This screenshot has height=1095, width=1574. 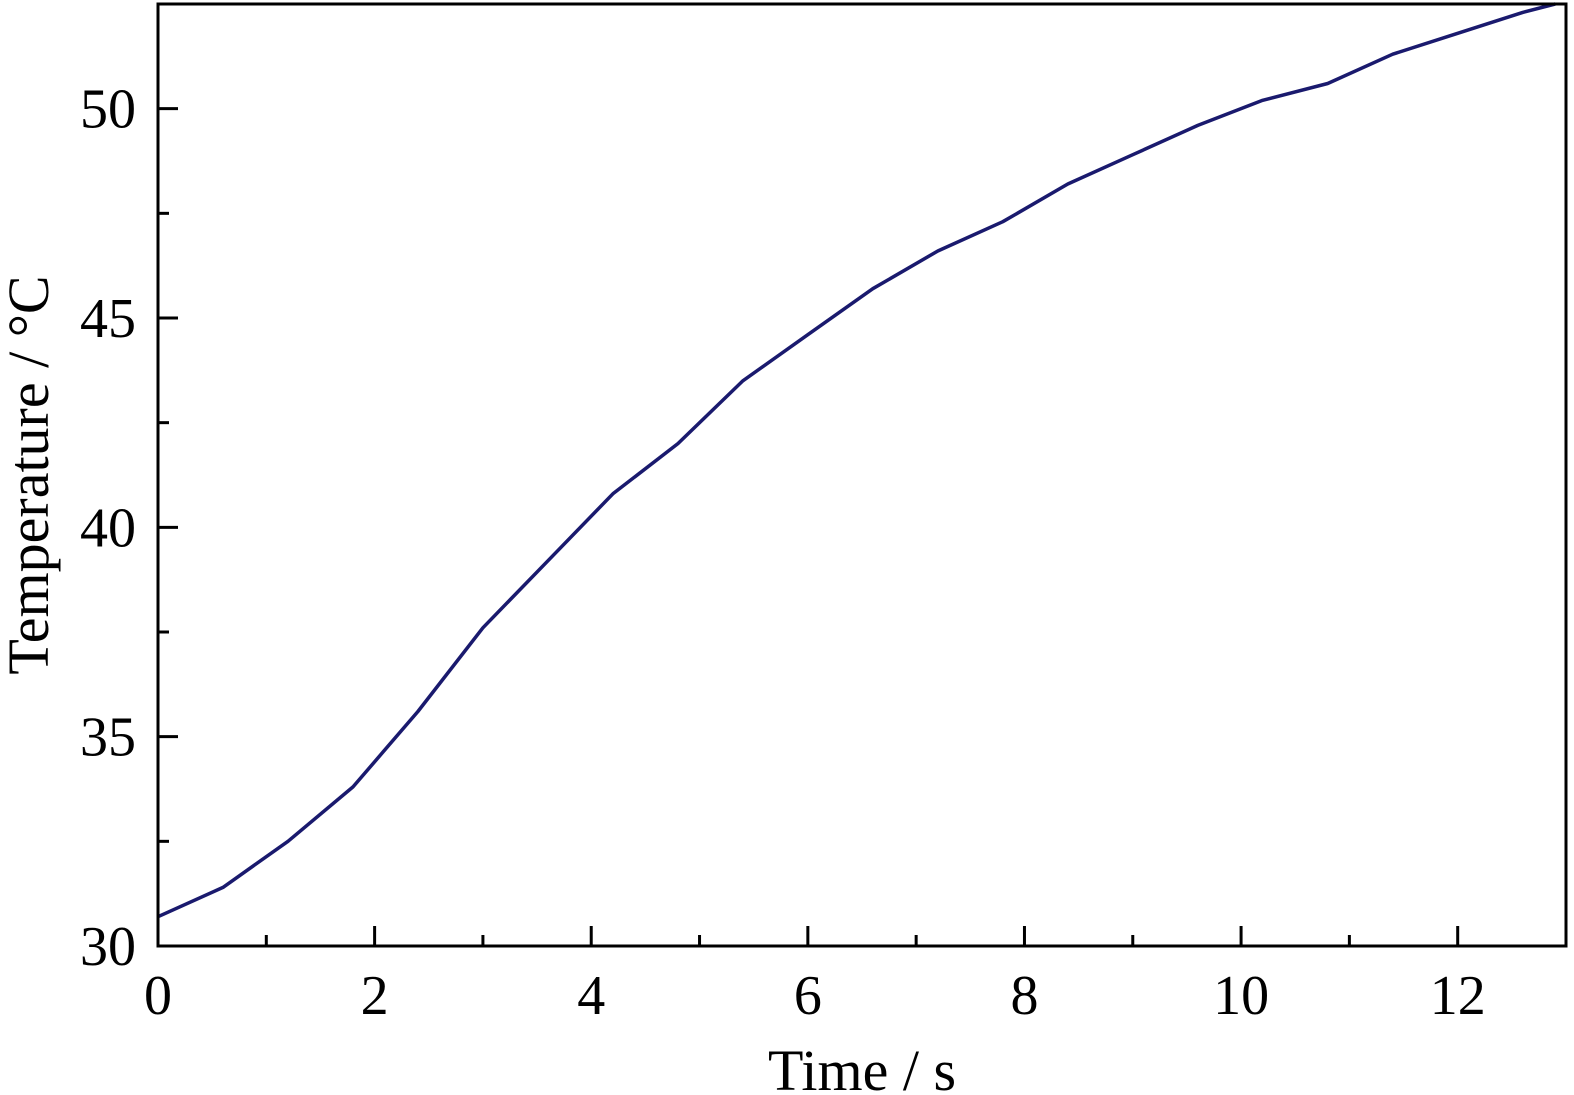 I want to click on x-tick-label: 2, so click(x=375, y=996).